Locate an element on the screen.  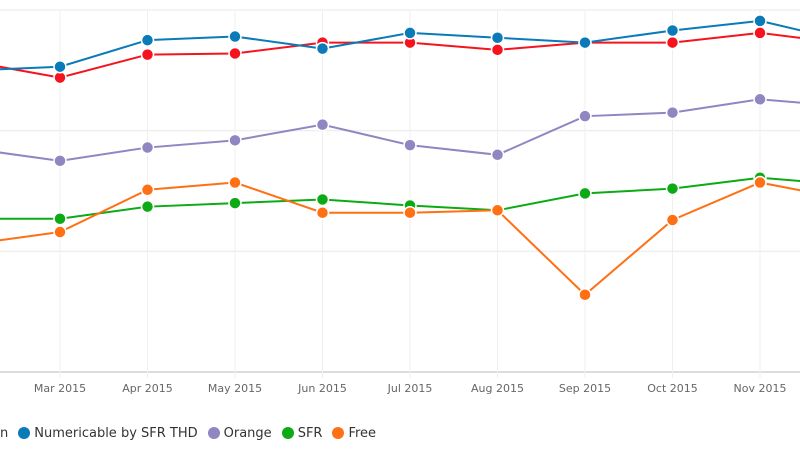
x-tick-label: Jun 2015 is located at coordinates (322, 388).